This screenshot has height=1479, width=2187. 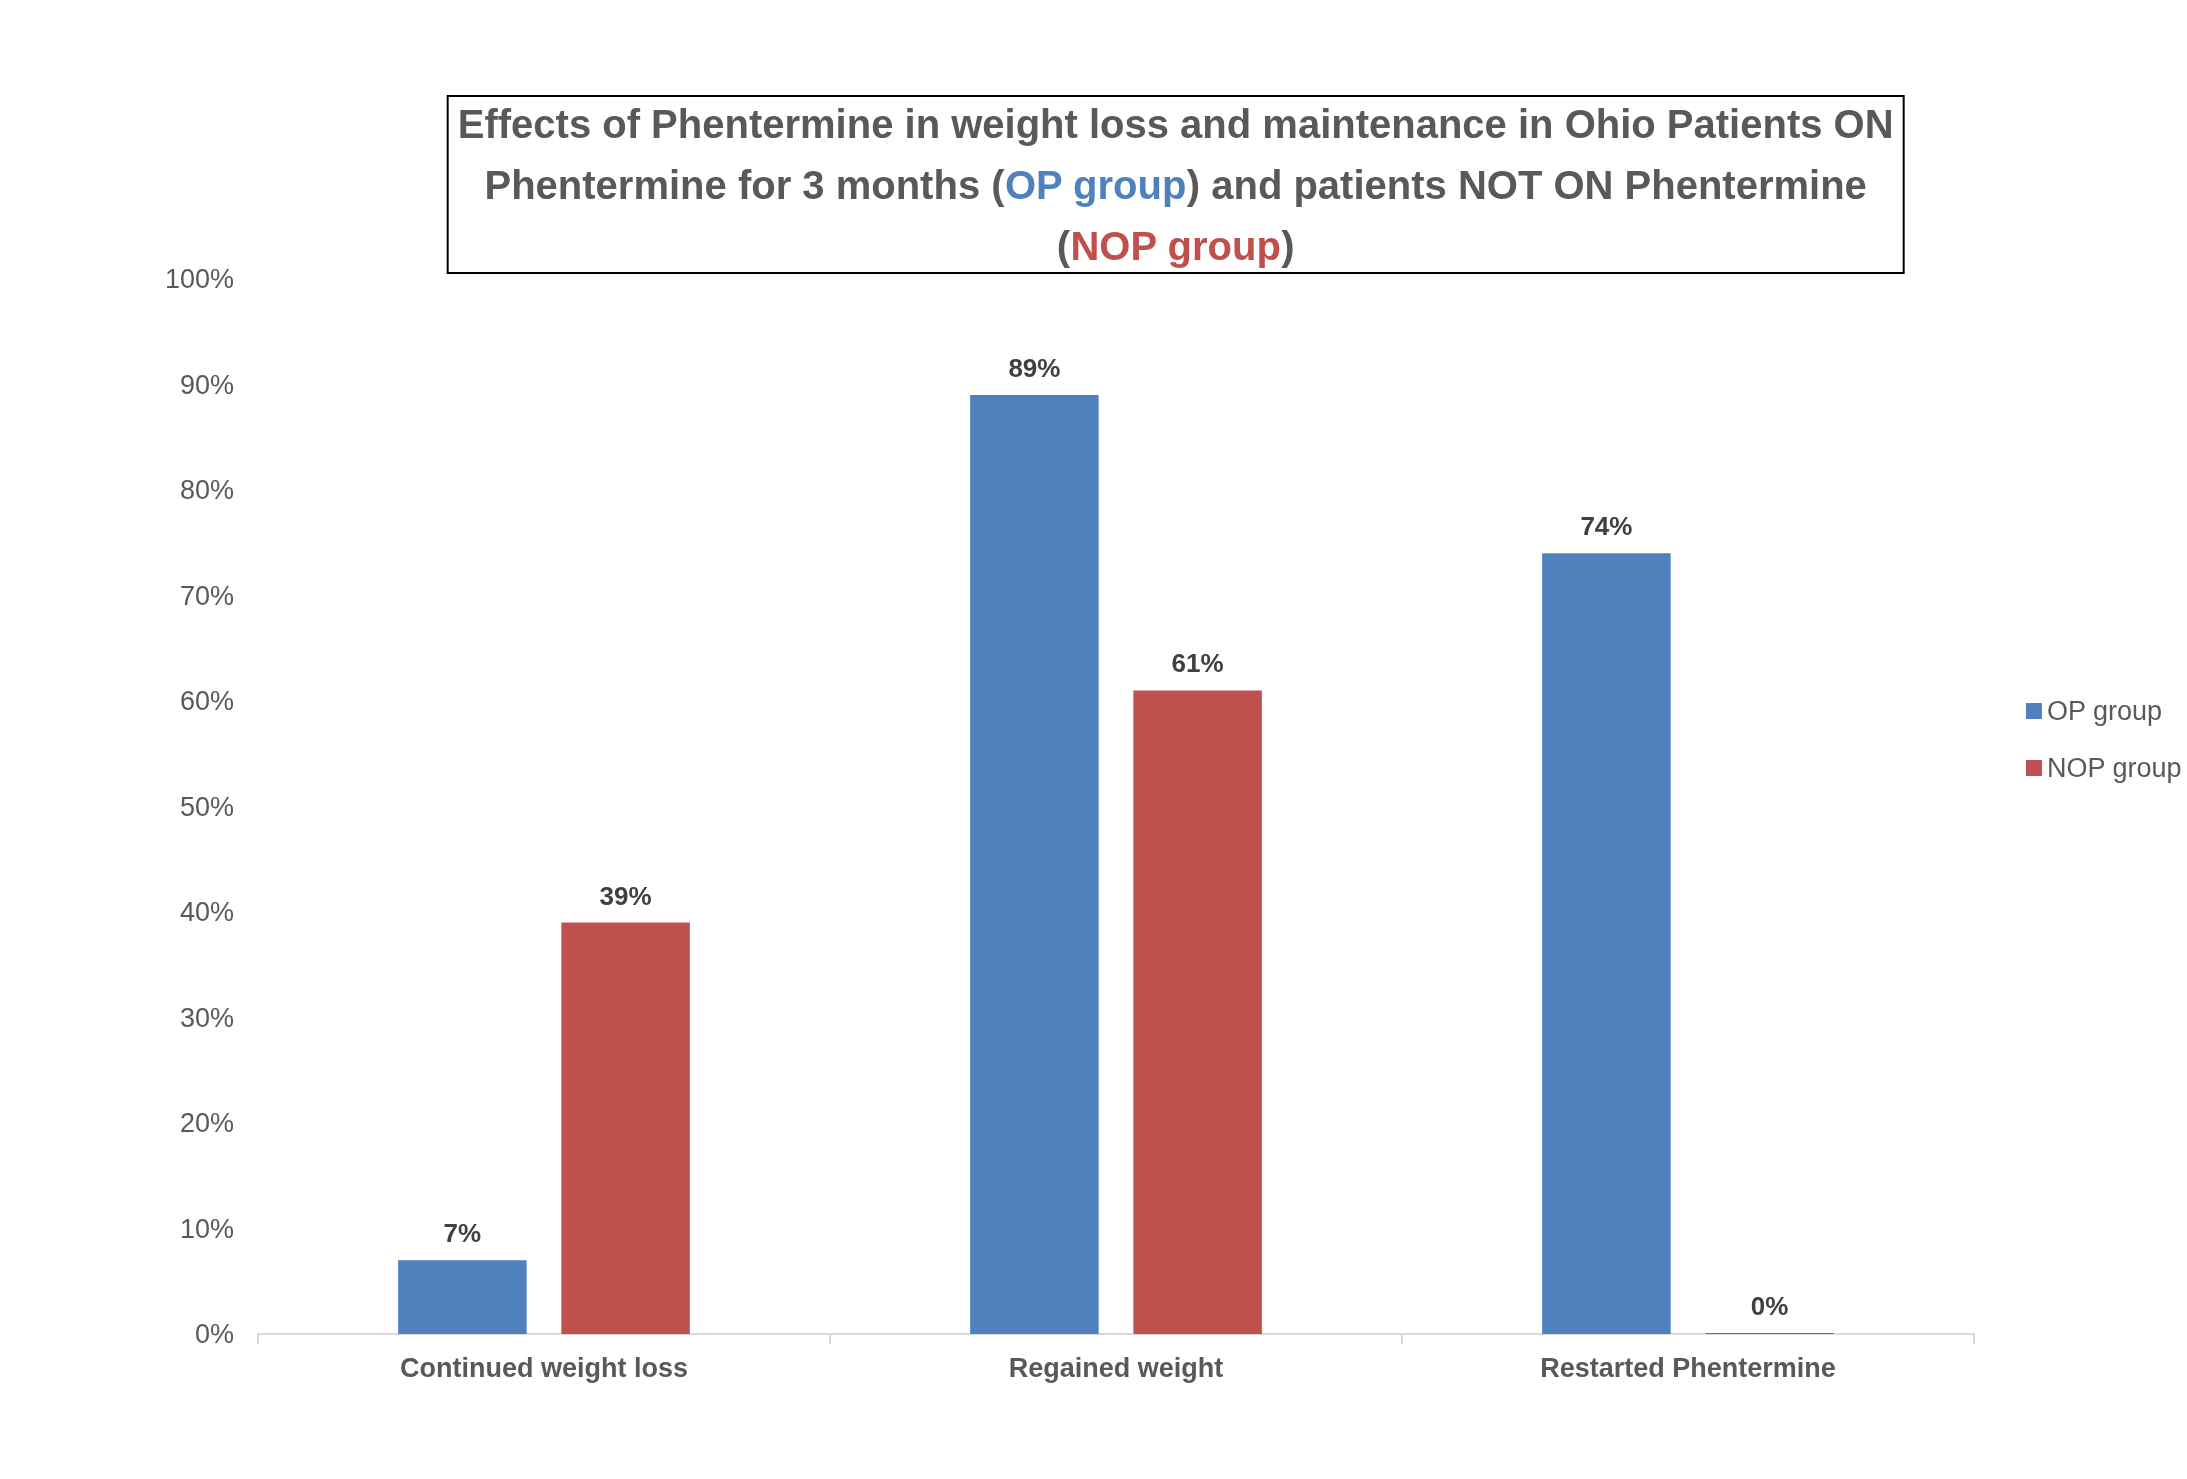 I want to click on x-tick-label: Regained weight, so click(x=1116, y=1367).